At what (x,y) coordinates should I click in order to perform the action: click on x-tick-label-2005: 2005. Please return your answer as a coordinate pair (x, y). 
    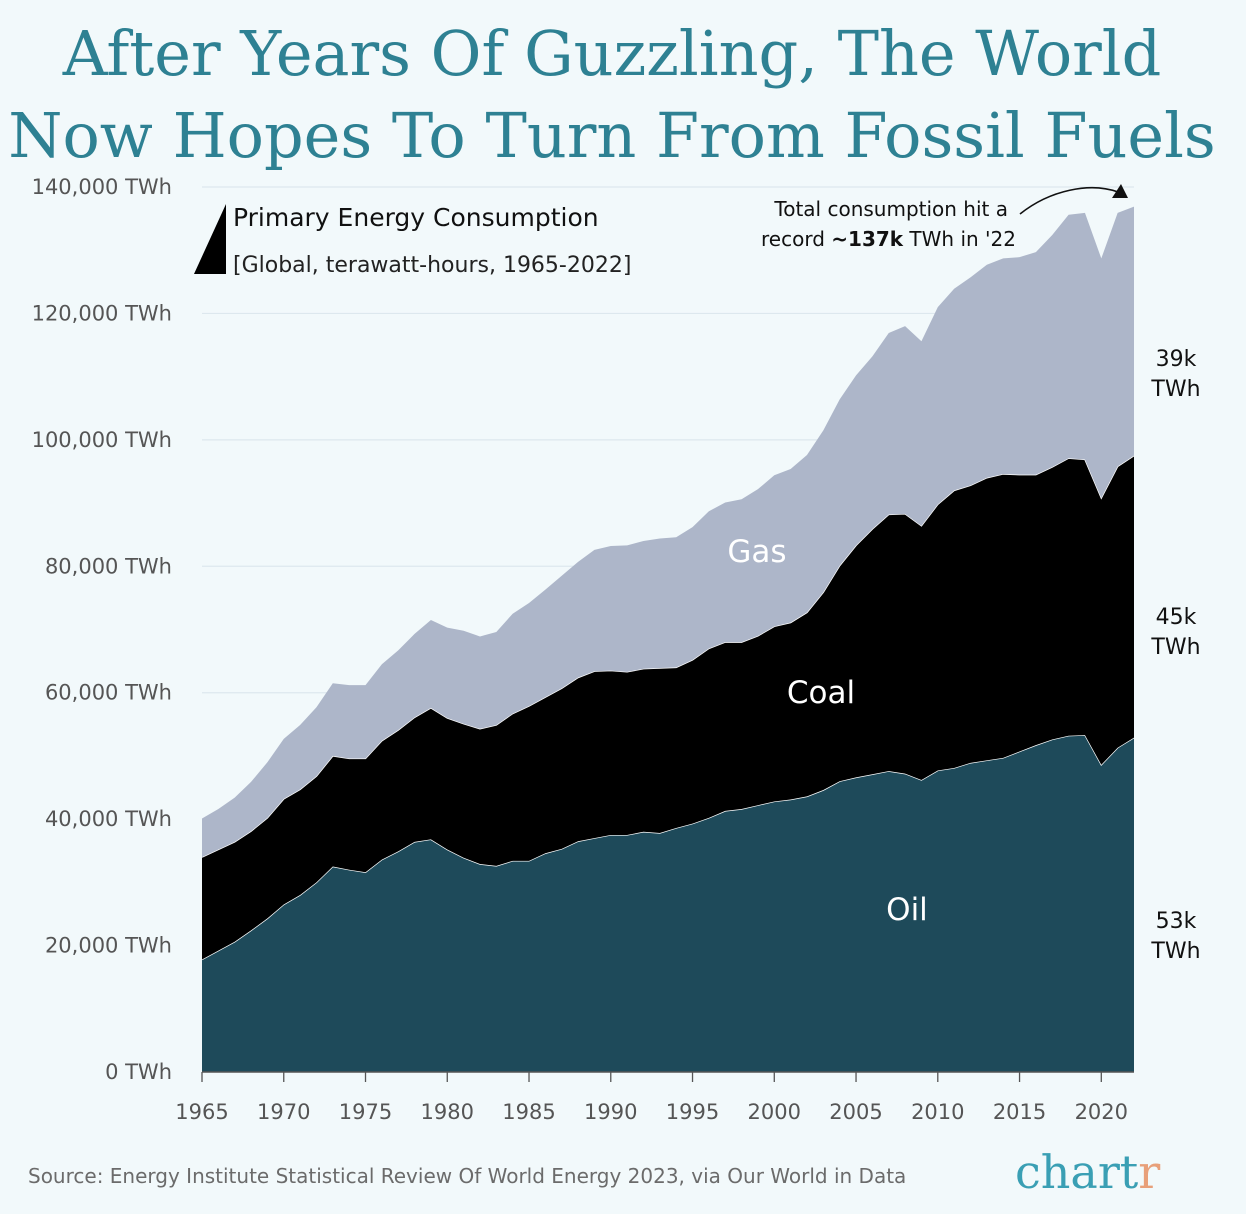
    Looking at the image, I should click on (855, 1112).